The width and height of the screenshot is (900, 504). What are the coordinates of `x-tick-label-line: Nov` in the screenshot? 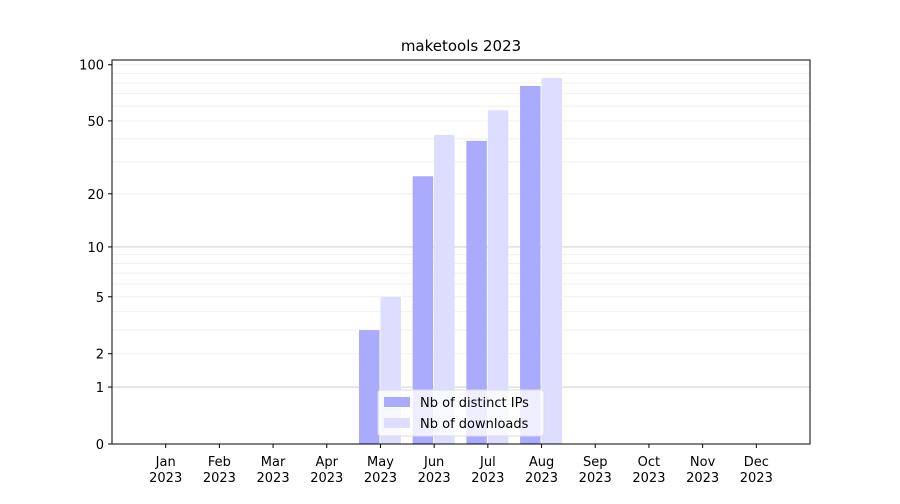 It's located at (703, 462).